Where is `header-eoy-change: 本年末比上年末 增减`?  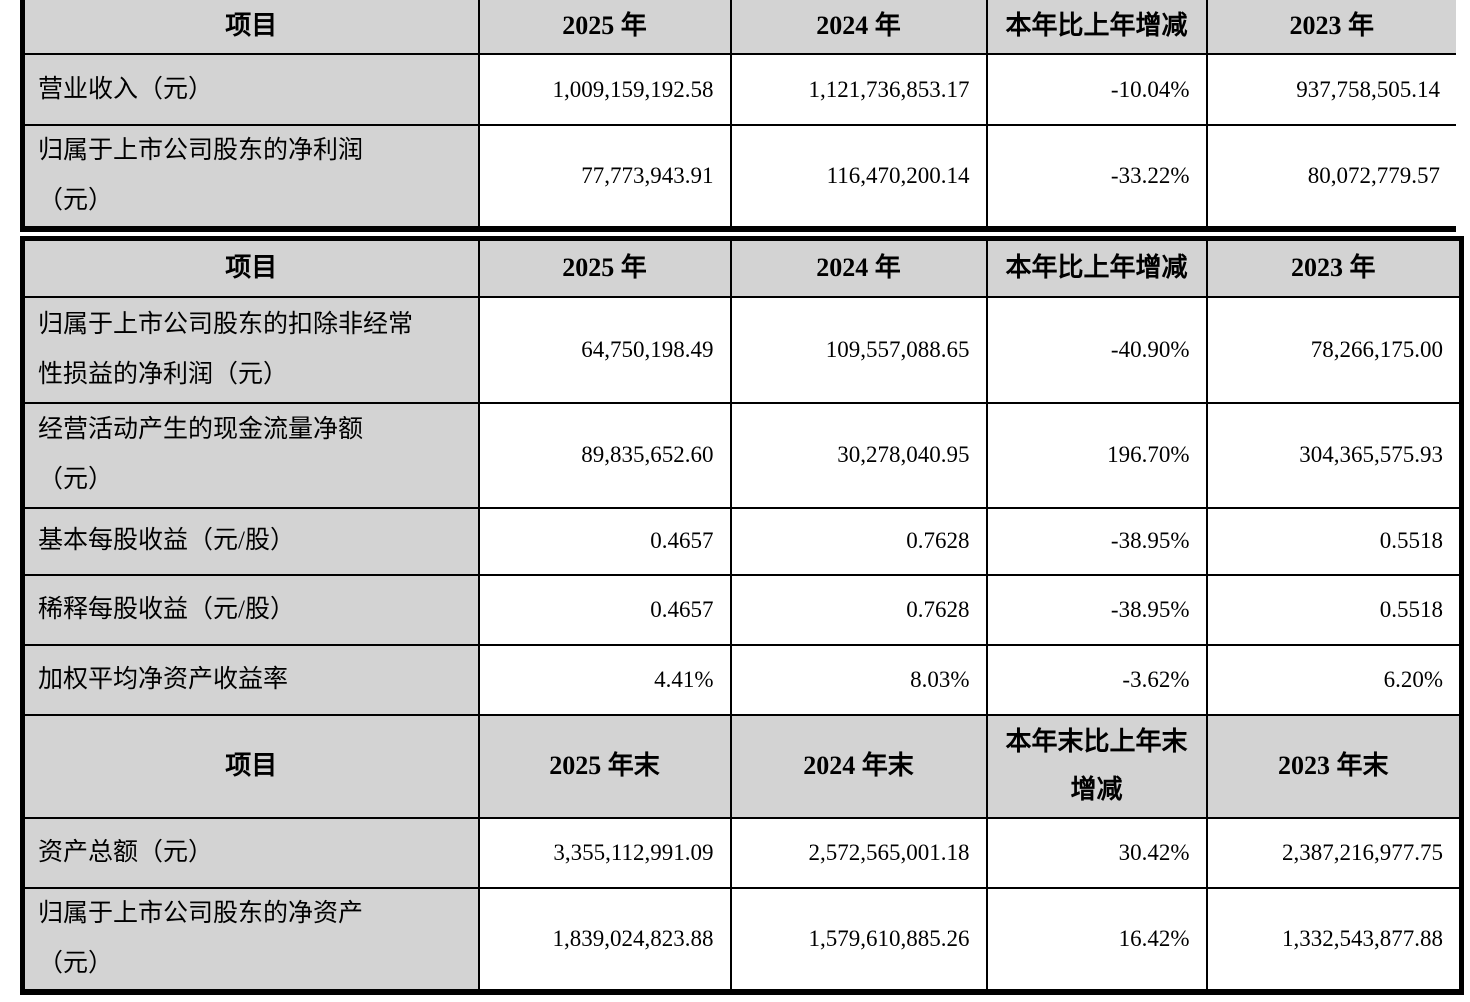
header-eoy-change: 本年末比上年末 增减 is located at coordinates (1096, 766).